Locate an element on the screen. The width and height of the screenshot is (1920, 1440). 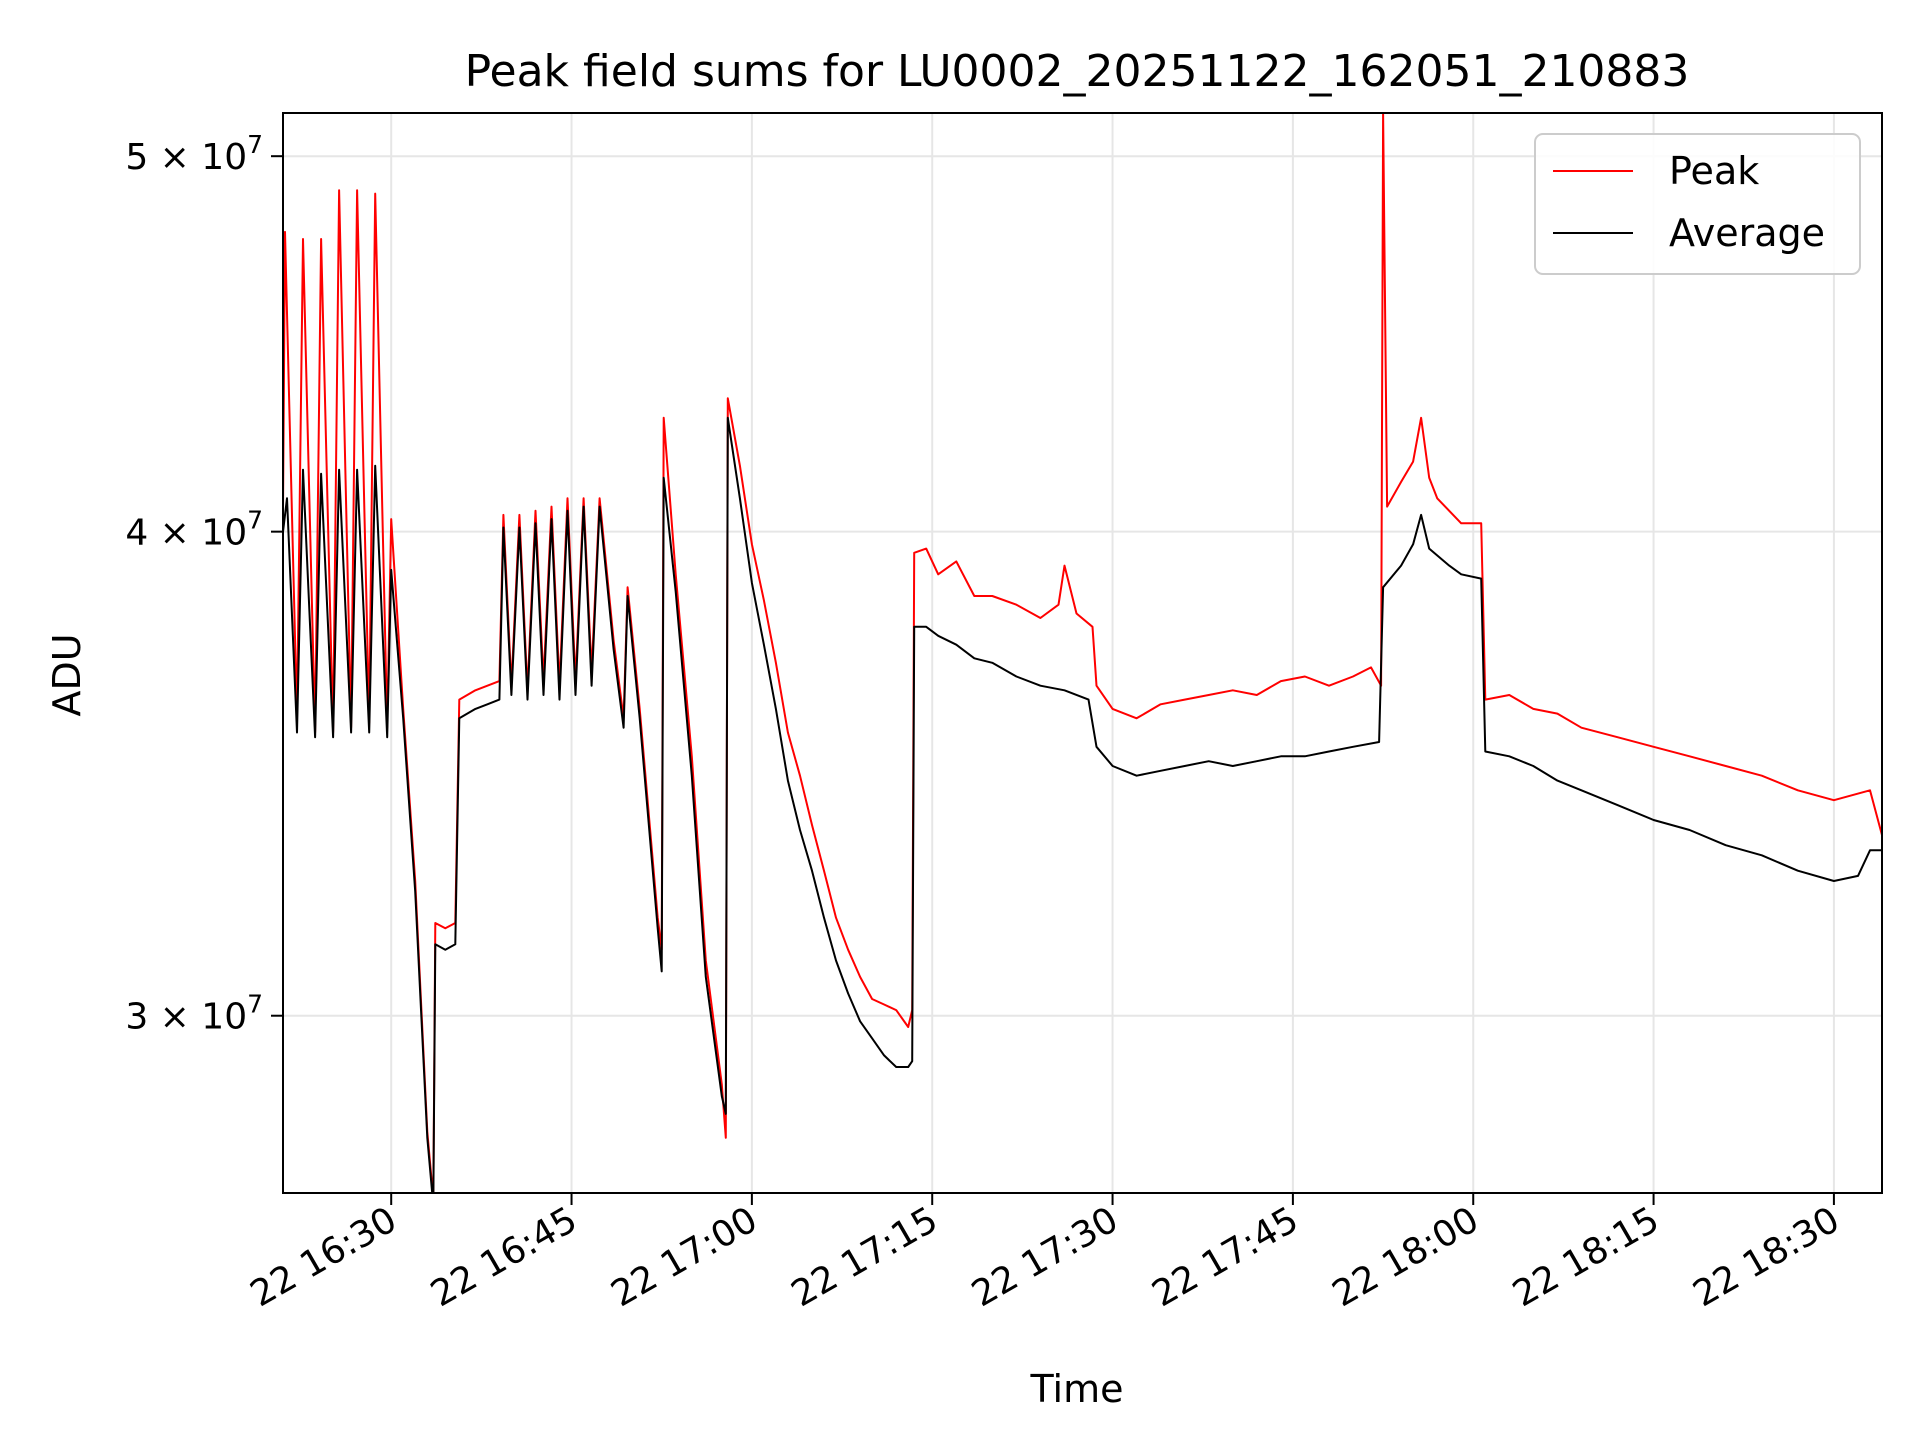
legend-label-peak: Peak is located at coordinates (1714, 171).